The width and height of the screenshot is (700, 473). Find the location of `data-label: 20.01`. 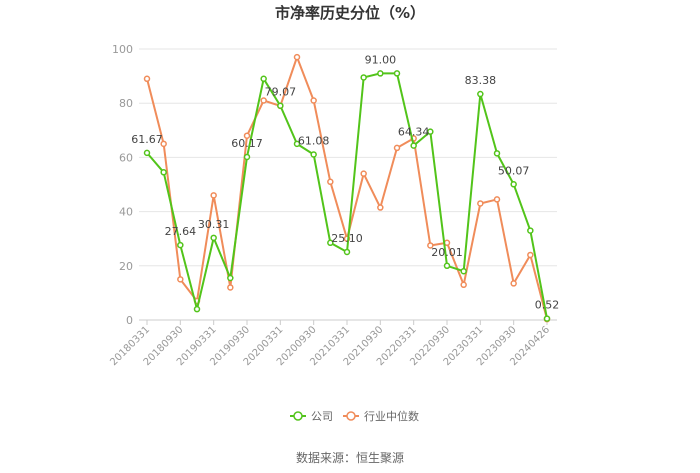

data-label: 20.01 is located at coordinates (447, 252).